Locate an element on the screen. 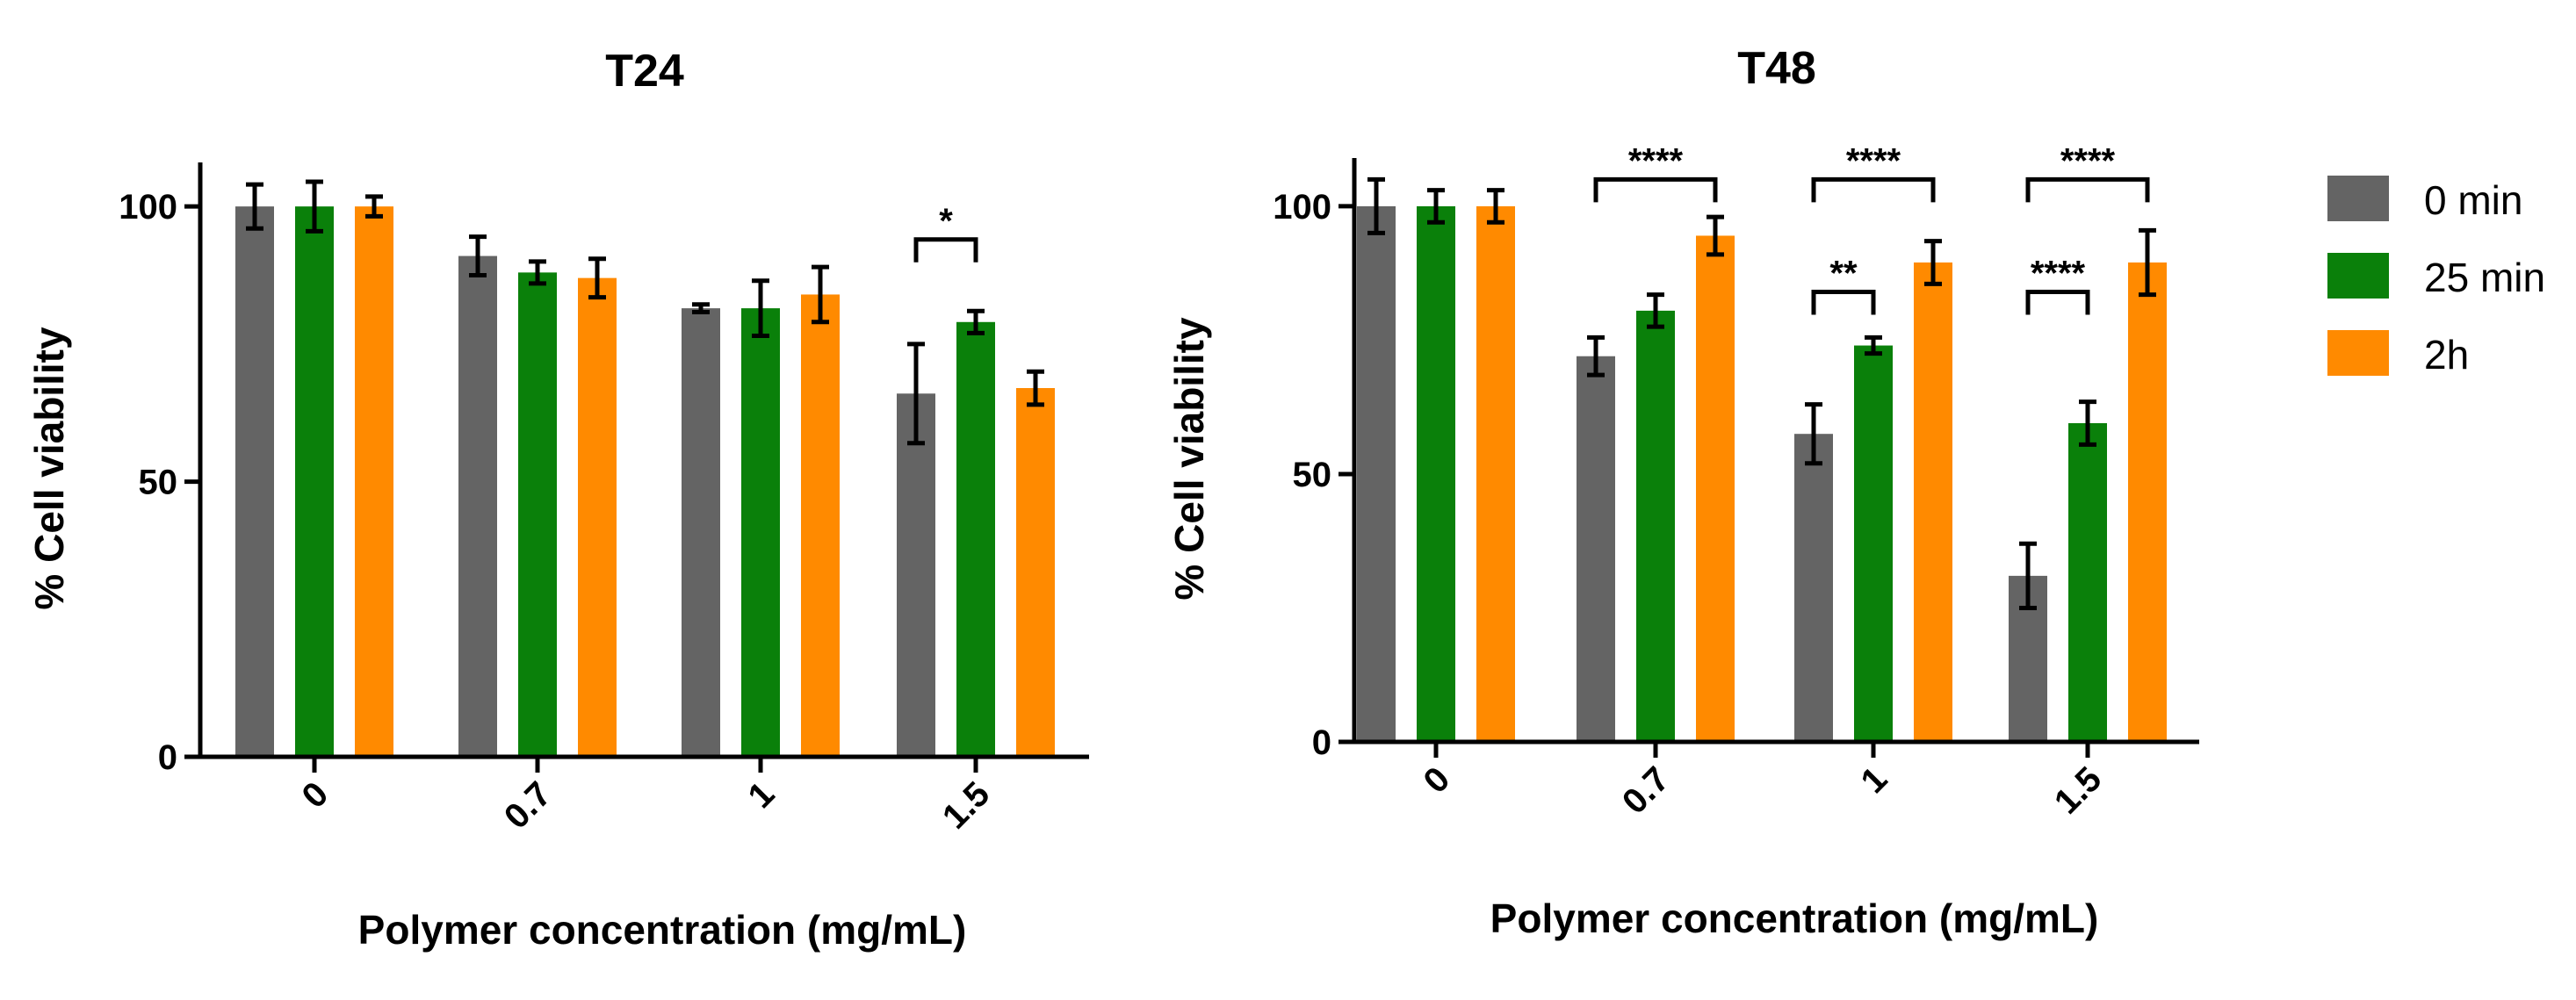  significance-label: * is located at coordinates (946, 221).